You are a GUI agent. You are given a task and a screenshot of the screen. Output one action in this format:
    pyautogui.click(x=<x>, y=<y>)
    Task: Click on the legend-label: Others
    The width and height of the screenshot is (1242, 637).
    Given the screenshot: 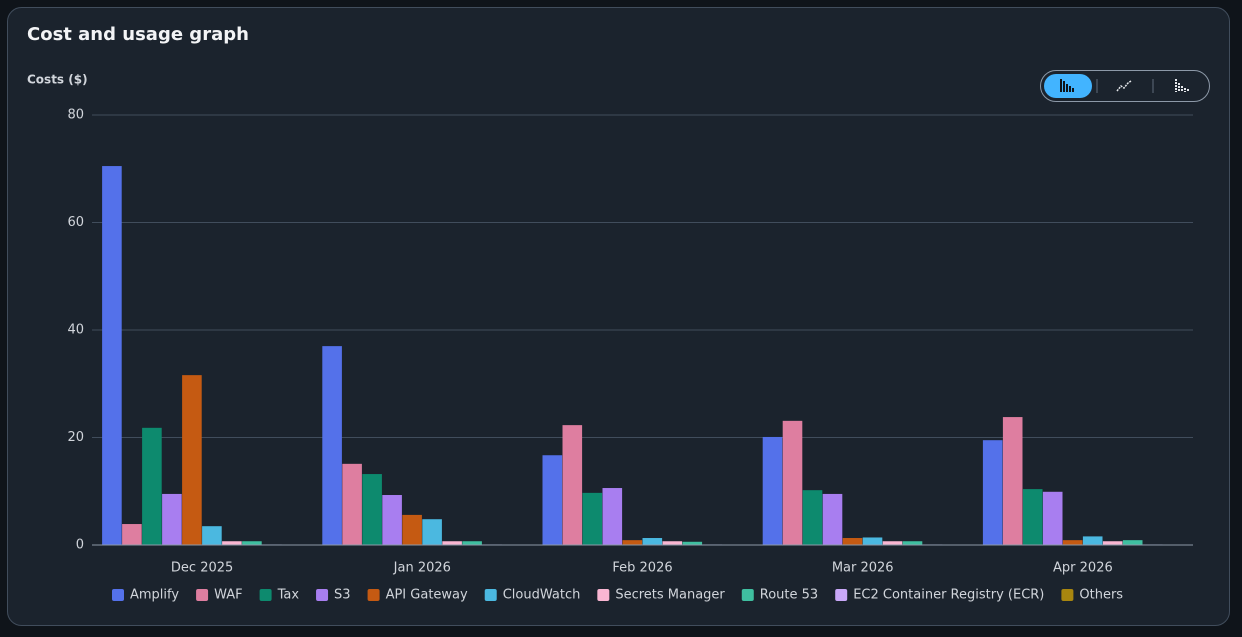 What is the action you would take?
    pyautogui.click(x=1101, y=595)
    